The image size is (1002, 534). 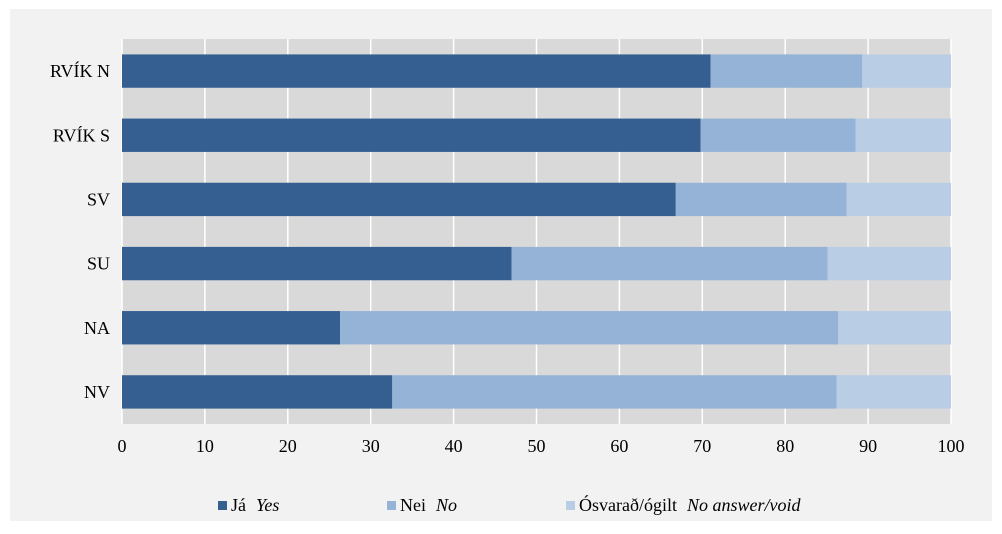 I want to click on legend-label: Nei, so click(x=413, y=505).